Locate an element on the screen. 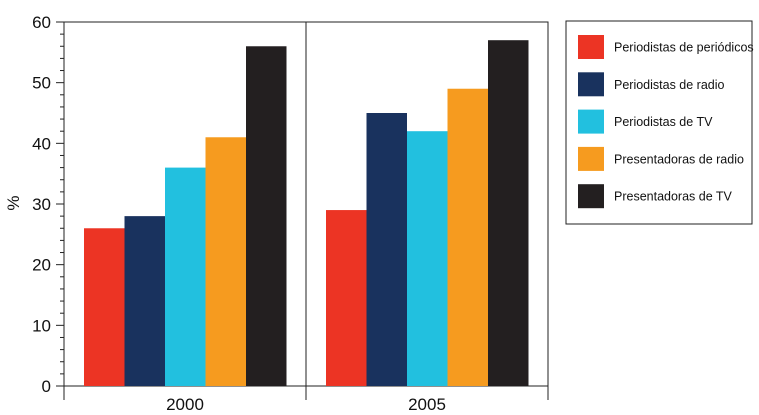  y-tick-label: 30 is located at coordinates (41, 204).